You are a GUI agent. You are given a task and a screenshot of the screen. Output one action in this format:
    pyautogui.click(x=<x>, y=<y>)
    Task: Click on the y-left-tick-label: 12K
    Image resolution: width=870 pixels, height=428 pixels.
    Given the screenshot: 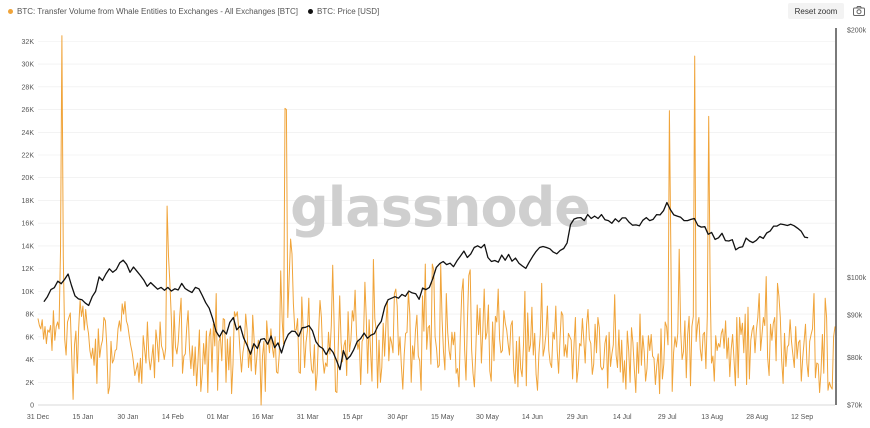 What is the action you would take?
    pyautogui.click(x=28, y=269)
    